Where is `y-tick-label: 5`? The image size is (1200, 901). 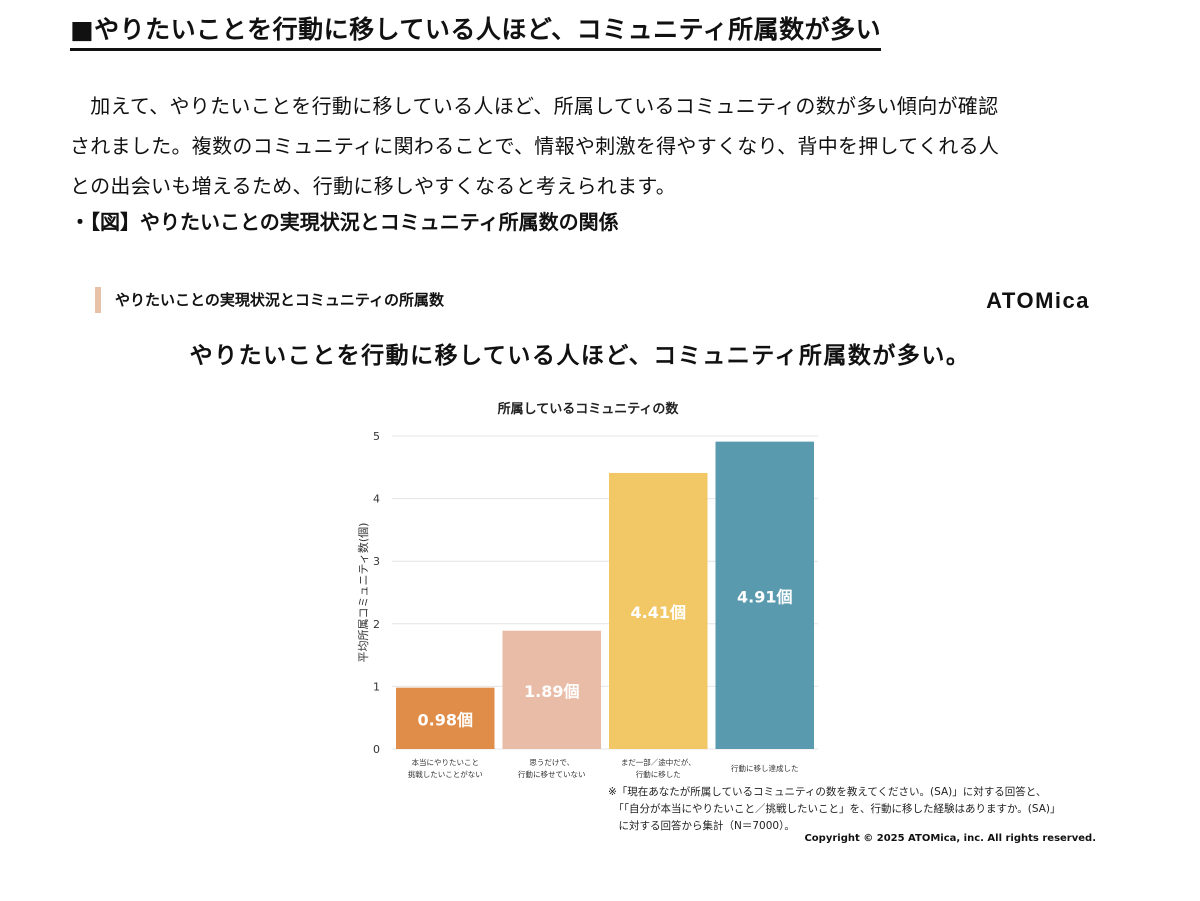 y-tick-label: 5 is located at coordinates (376, 436).